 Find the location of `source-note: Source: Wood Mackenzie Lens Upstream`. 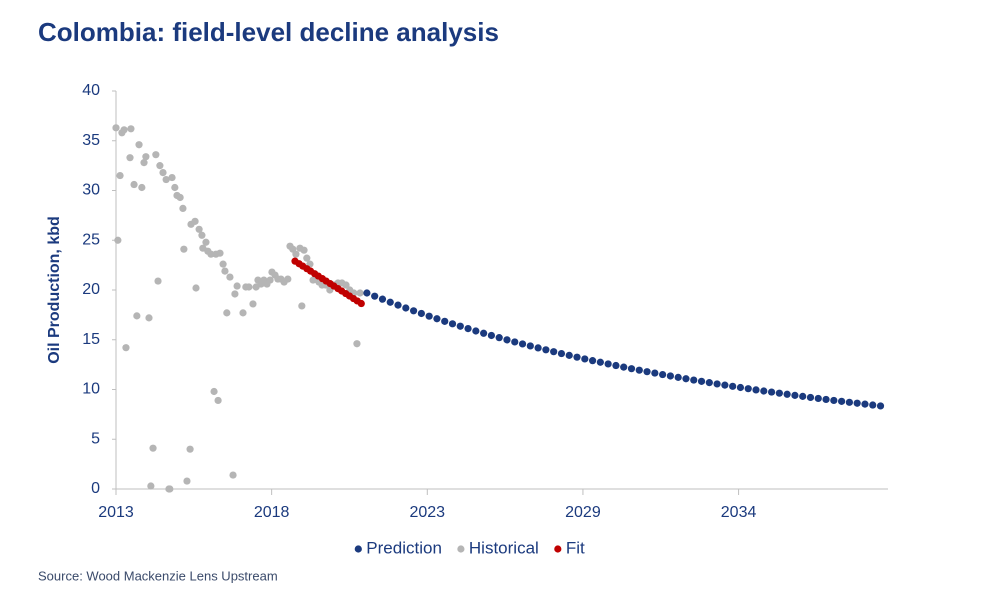

source-note: Source: Wood Mackenzie Lens Upstream is located at coordinates (158, 575).